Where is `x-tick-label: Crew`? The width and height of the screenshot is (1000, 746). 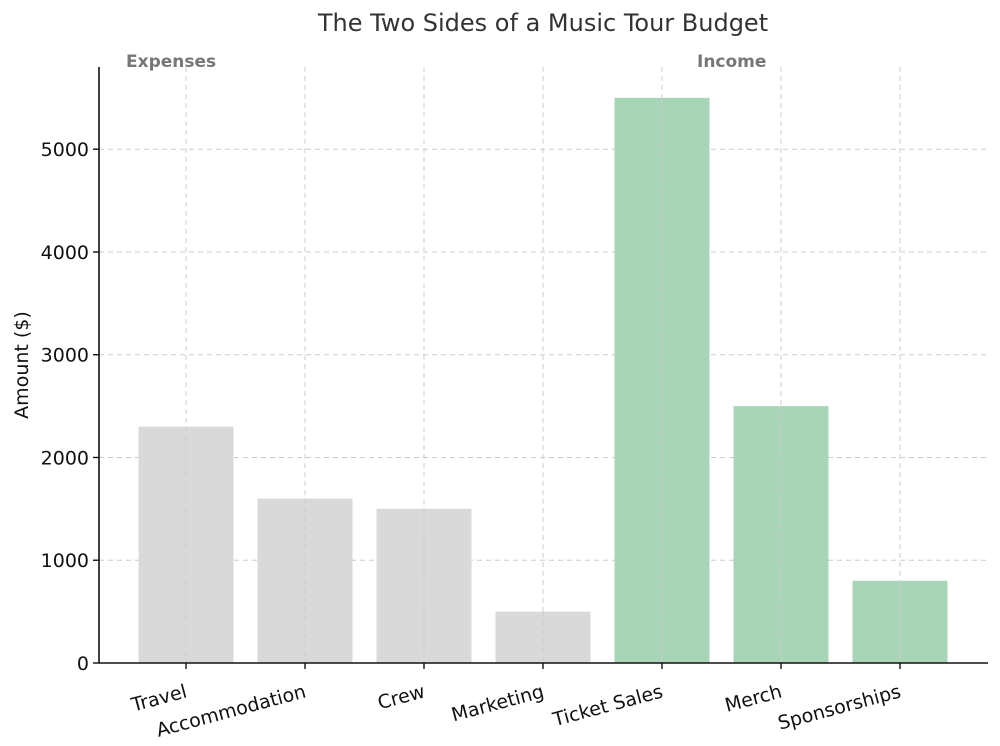 x-tick-label: Crew is located at coordinates (401, 698).